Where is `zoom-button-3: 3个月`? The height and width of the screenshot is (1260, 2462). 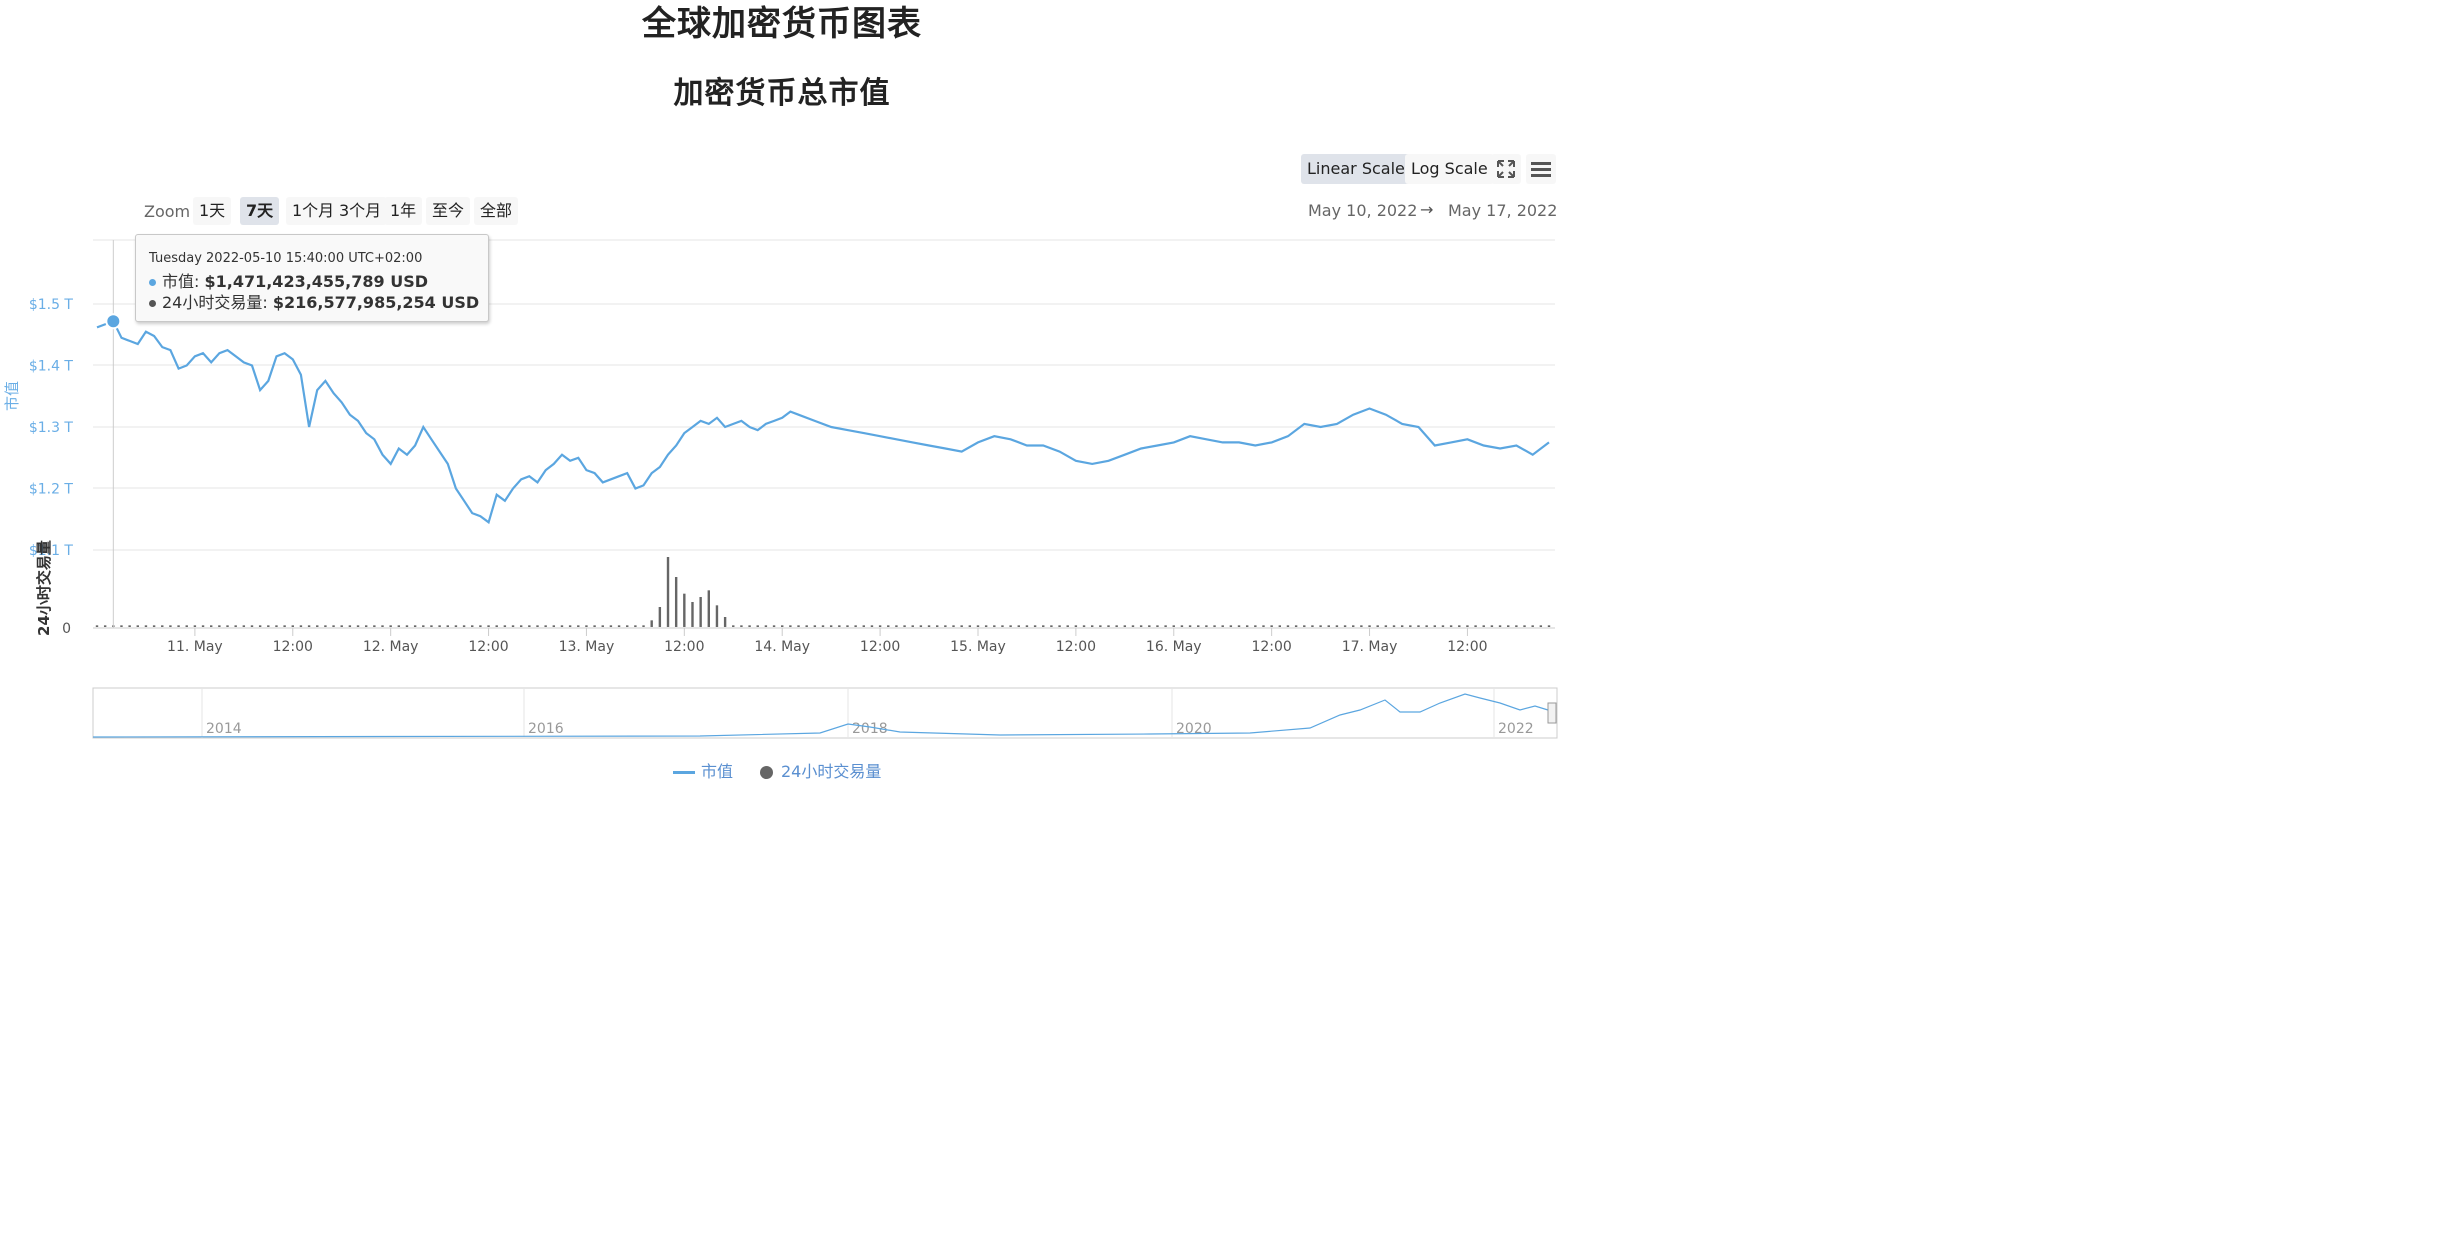
zoom-button-3: 3个月 is located at coordinates (360, 211).